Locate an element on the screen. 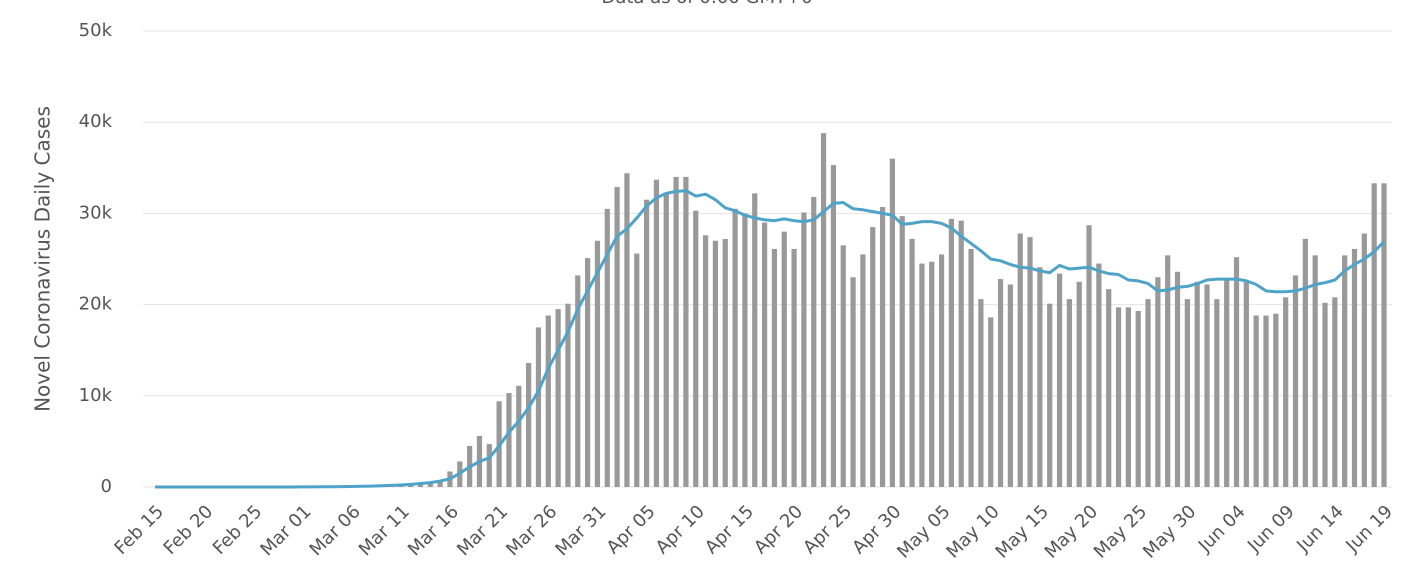  y-tick-label: 50k is located at coordinates (96, 30).